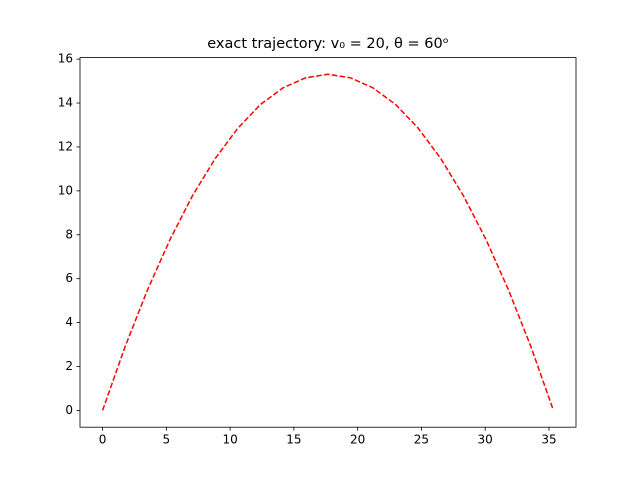  I want to click on y-tick-label: 16, so click(65, 59).